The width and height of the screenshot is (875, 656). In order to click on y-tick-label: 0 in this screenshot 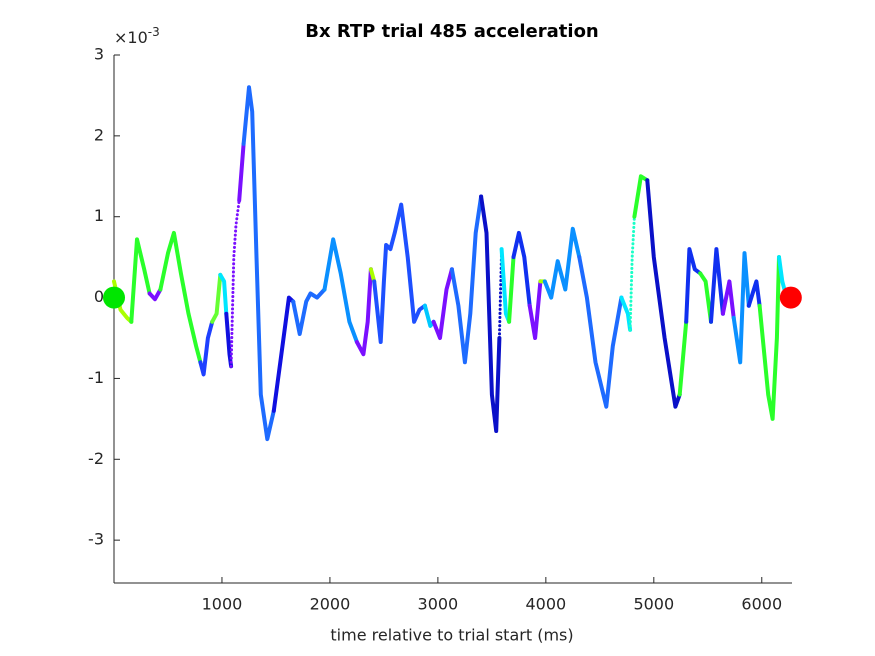, I will do `click(99, 296)`.